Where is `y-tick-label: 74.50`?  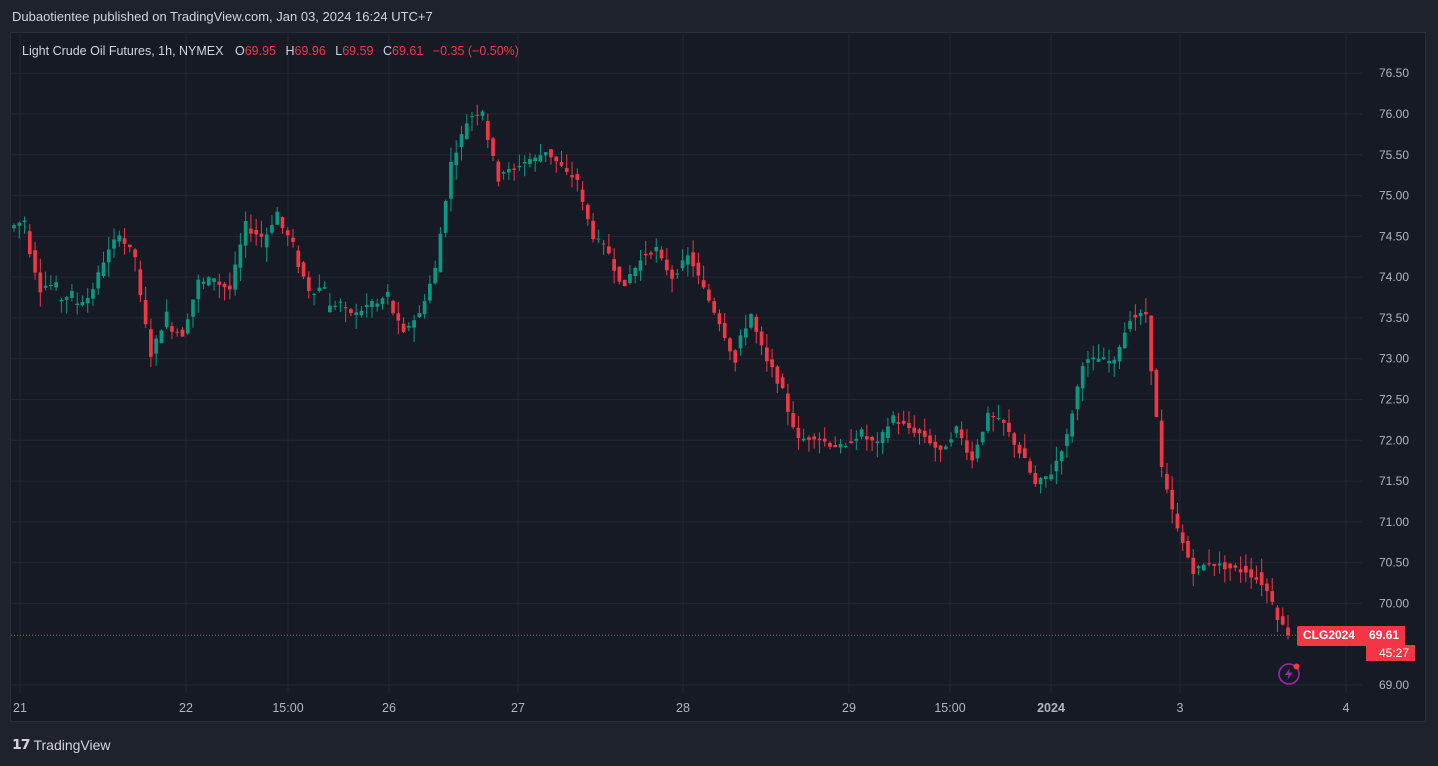
y-tick-label: 74.50 is located at coordinates (1394, 236).